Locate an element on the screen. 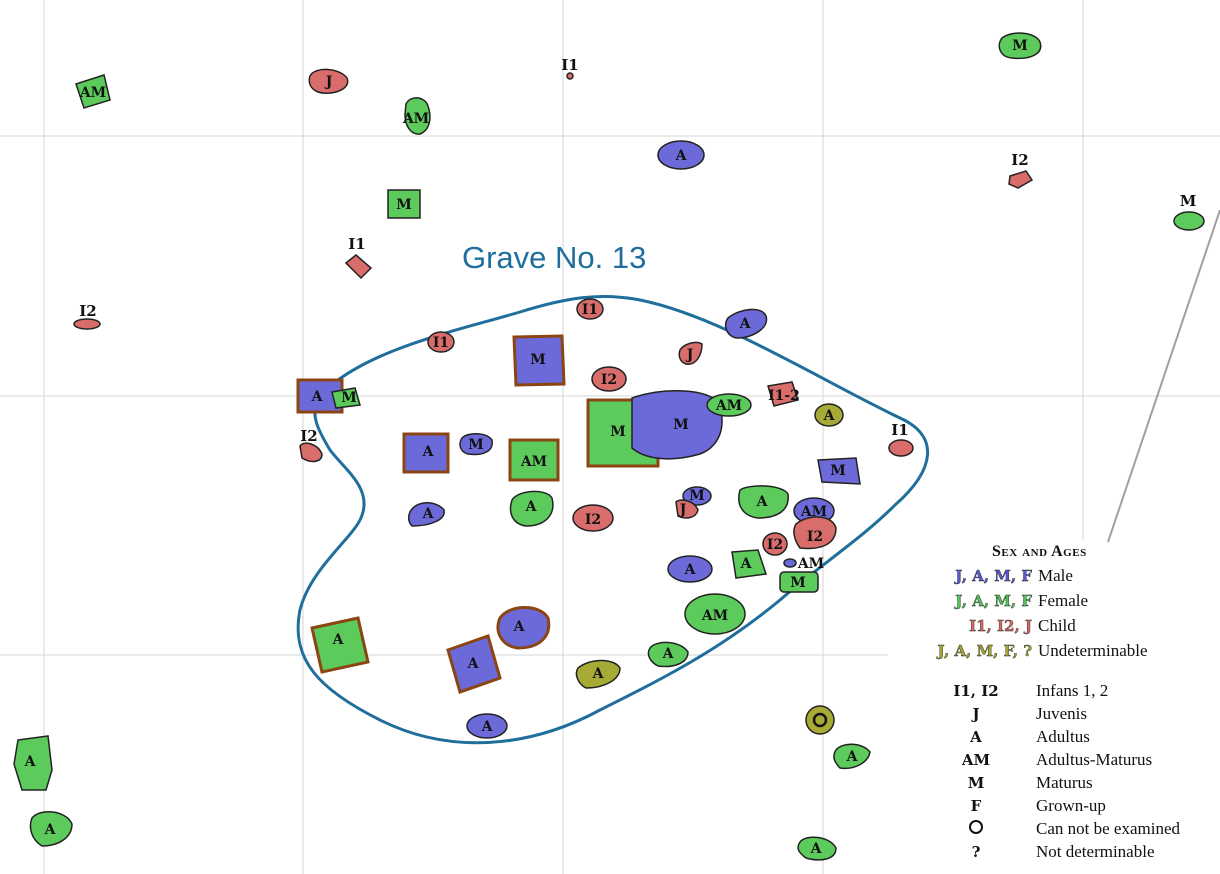  legend-age-row: A Adultus is located at coordinates (1003, 736).